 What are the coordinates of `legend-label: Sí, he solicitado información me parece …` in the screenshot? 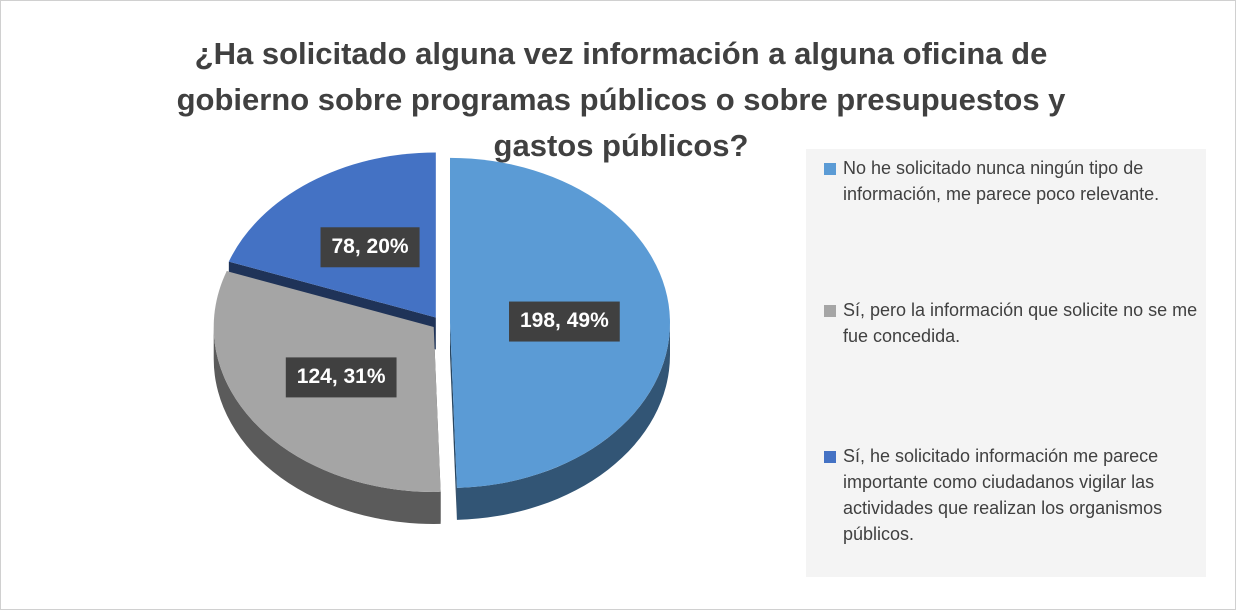 It's located at (1003, 495).